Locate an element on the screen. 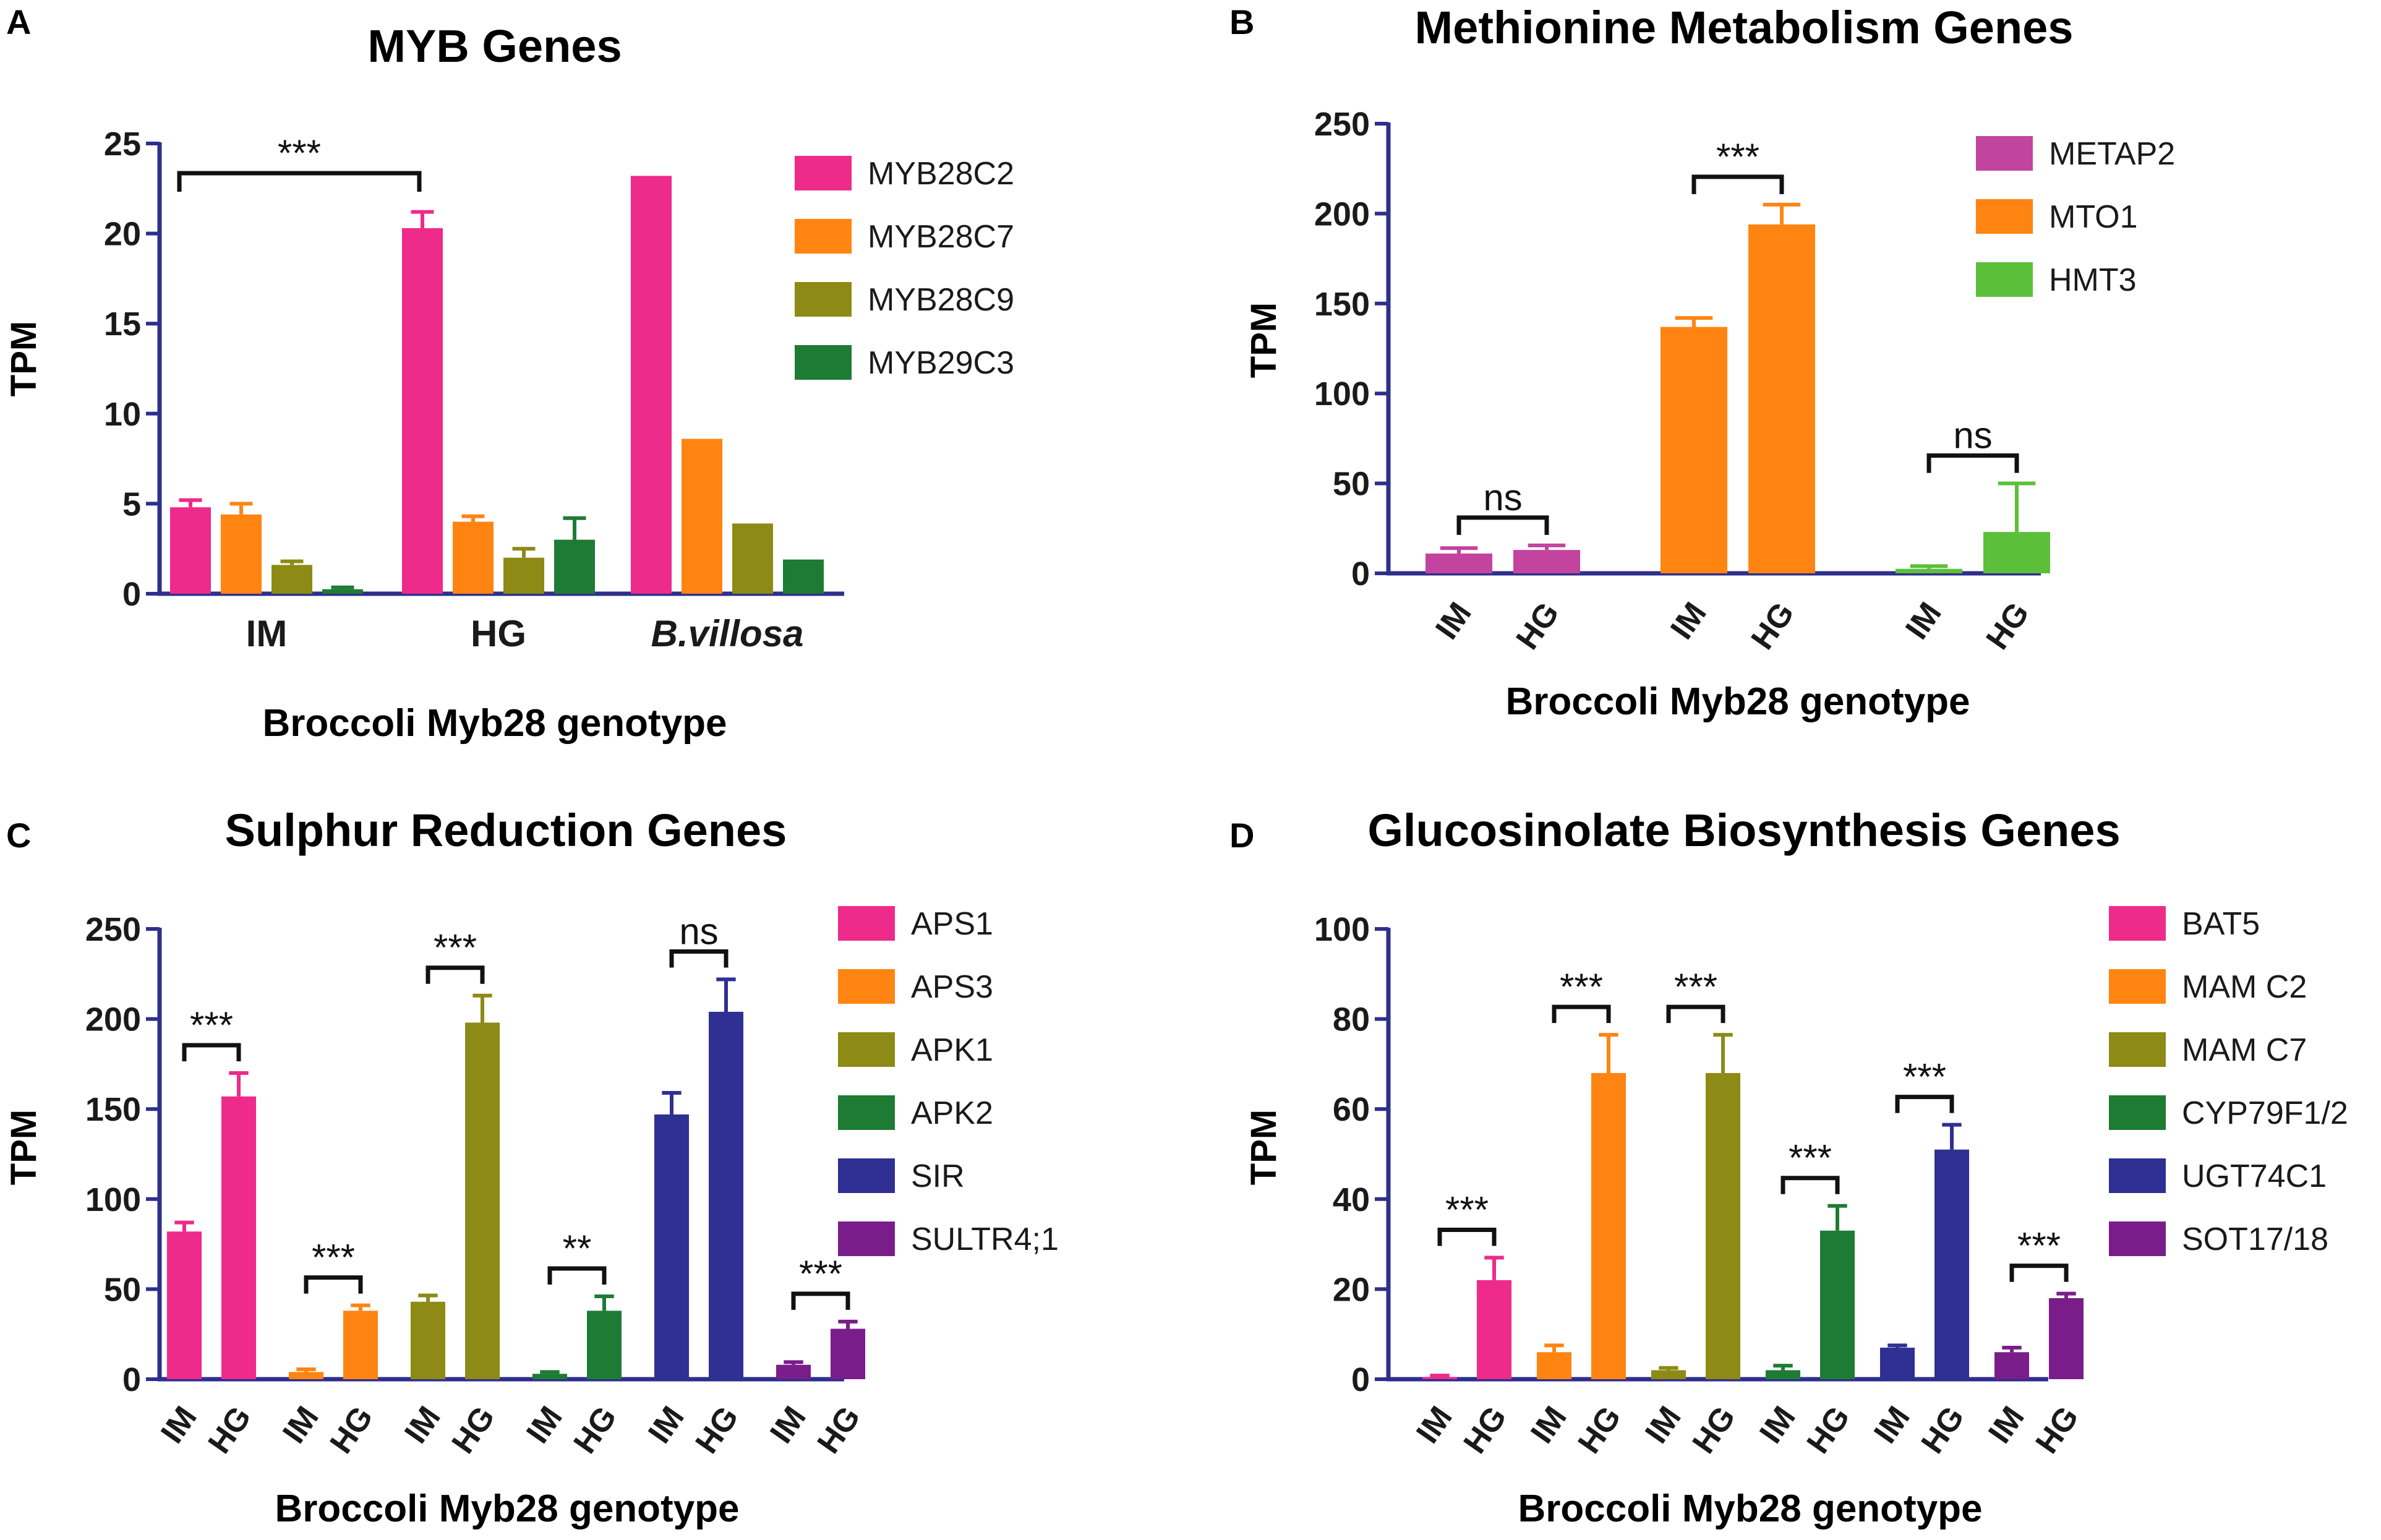 The height and width of the screenshot is (1540, 2381). panel-b-significance-bracket is located at coordinates (1502, 525).